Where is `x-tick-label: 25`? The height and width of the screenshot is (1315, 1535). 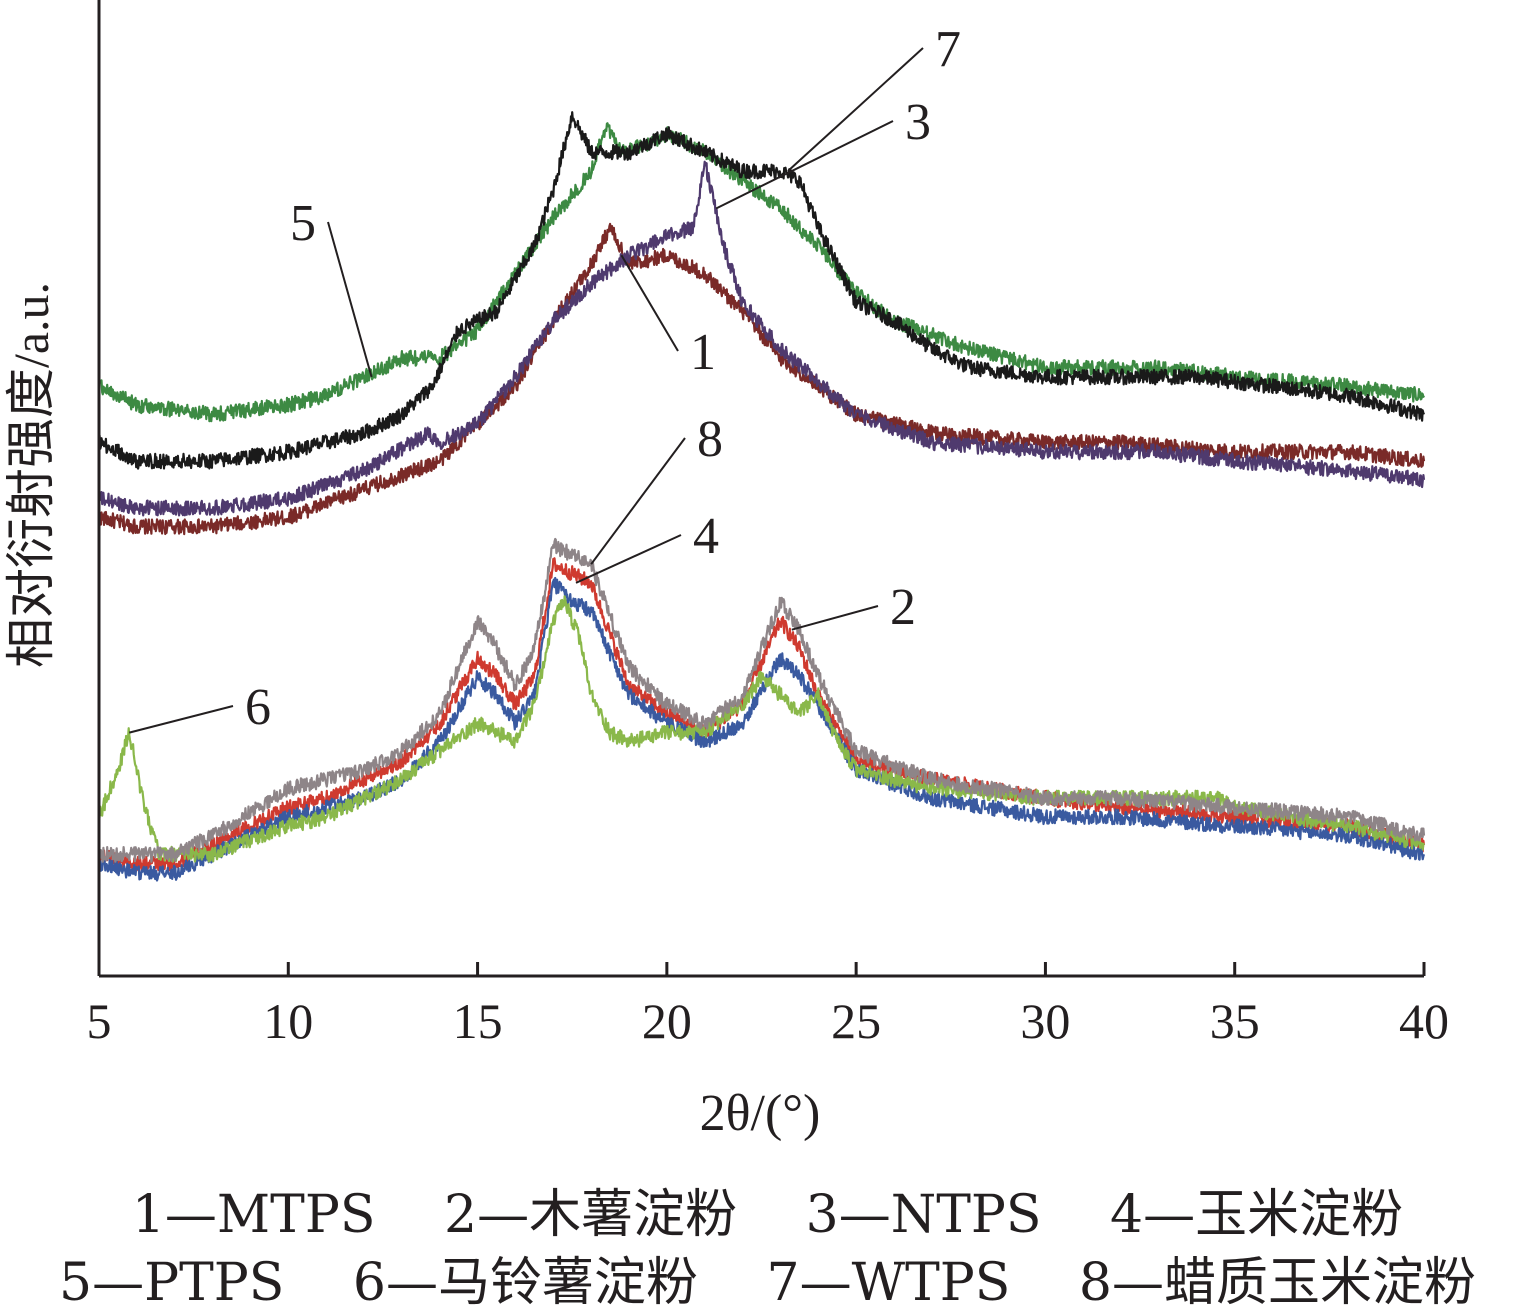
x-tick-label: 25 is located at coordinates (856, 1021).